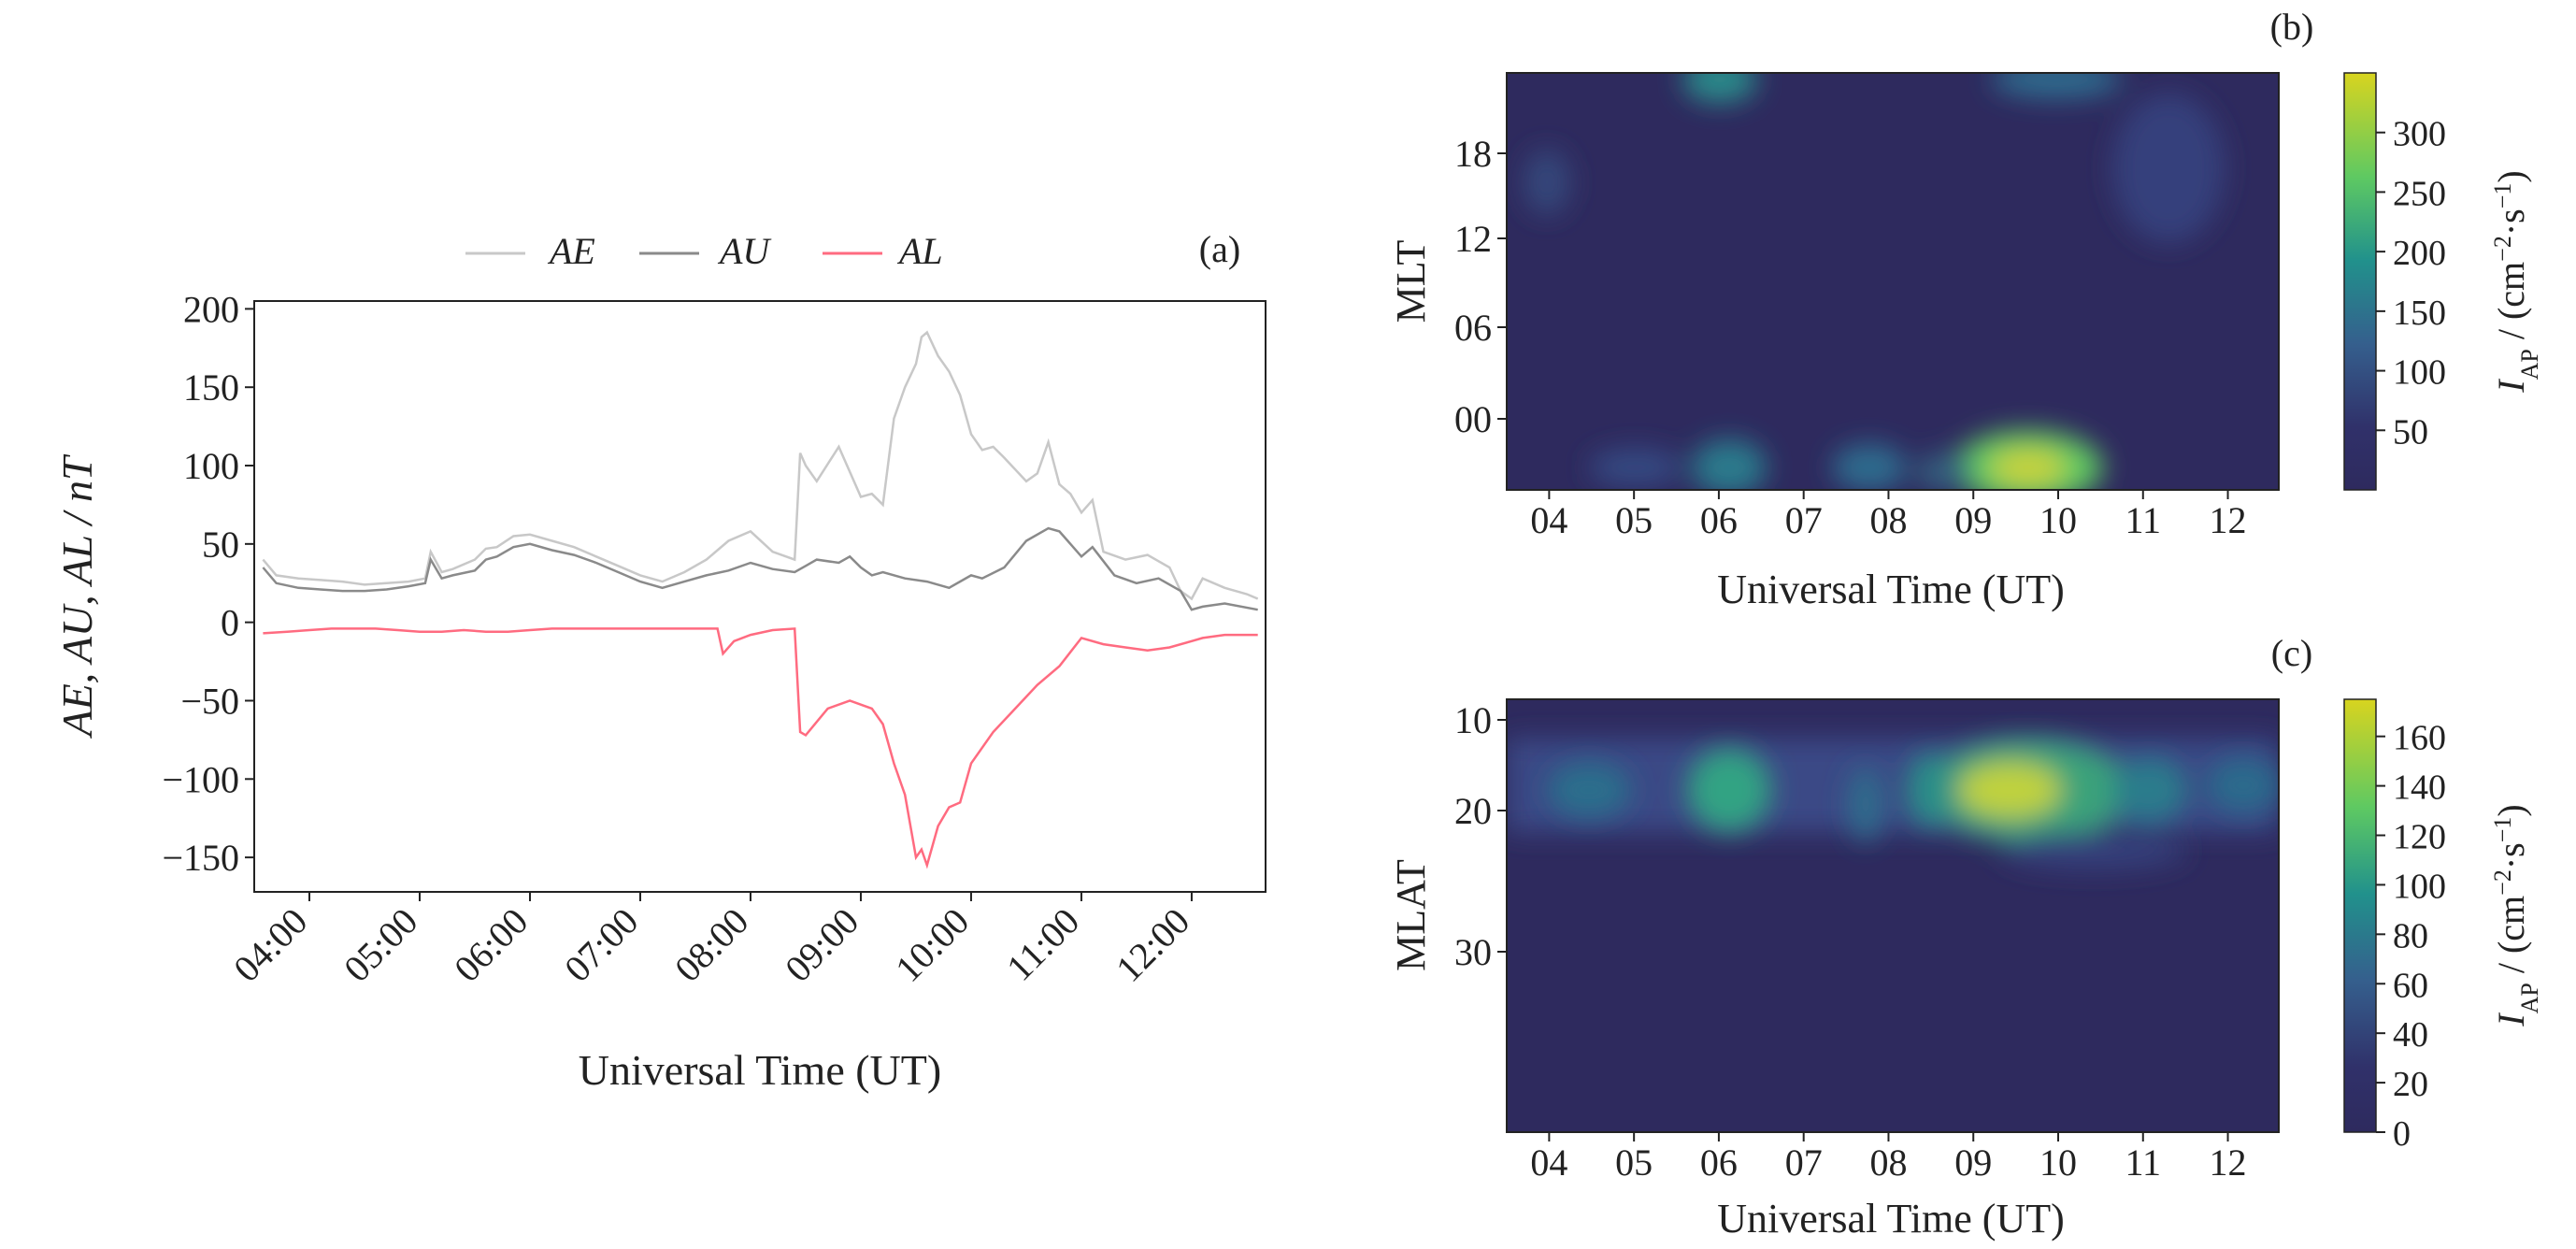  I want to click on colorbar-label-c: IAP / (cm−2·s−1), so click(2516, 915).